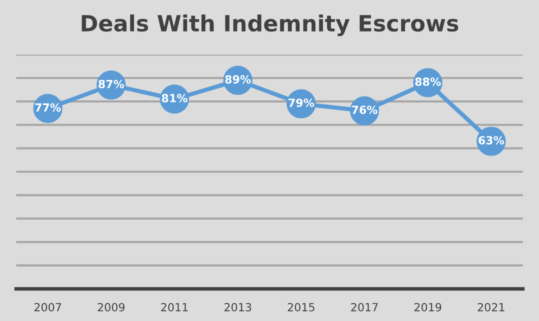 The image size is (539, 321). Describe the element at coordinates (175, 98) in the screenshot. I see `data-label: 81%` at that location.